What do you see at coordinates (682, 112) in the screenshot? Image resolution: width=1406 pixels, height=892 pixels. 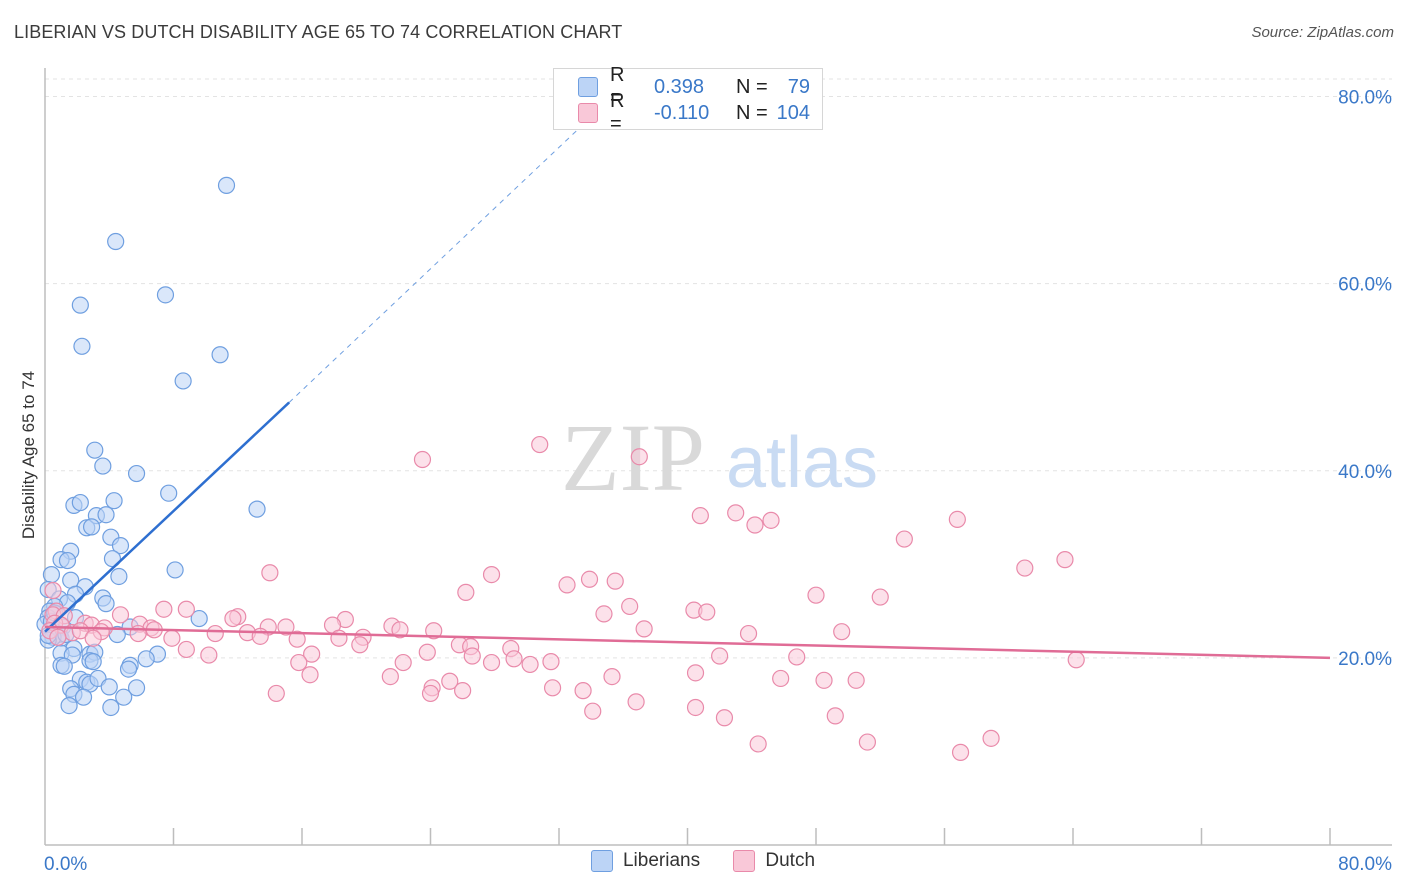 I see `stats-r-value: -0.110` at bounding box center [682, 112].